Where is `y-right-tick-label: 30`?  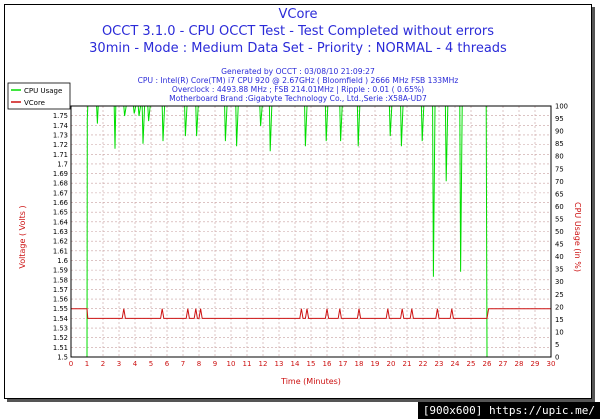 y-right-tick-label: 30 is located at coordinates (559, 282).